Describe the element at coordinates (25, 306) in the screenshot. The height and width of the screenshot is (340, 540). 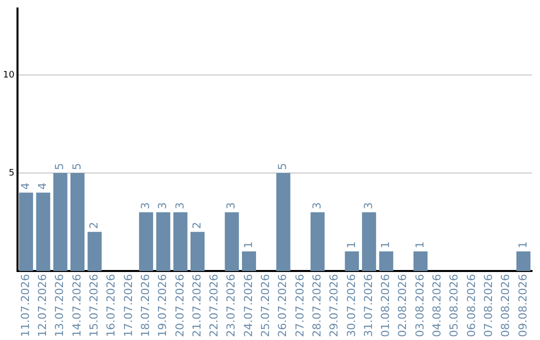
I see `x-tick-label: 11.07.2026` at that location.